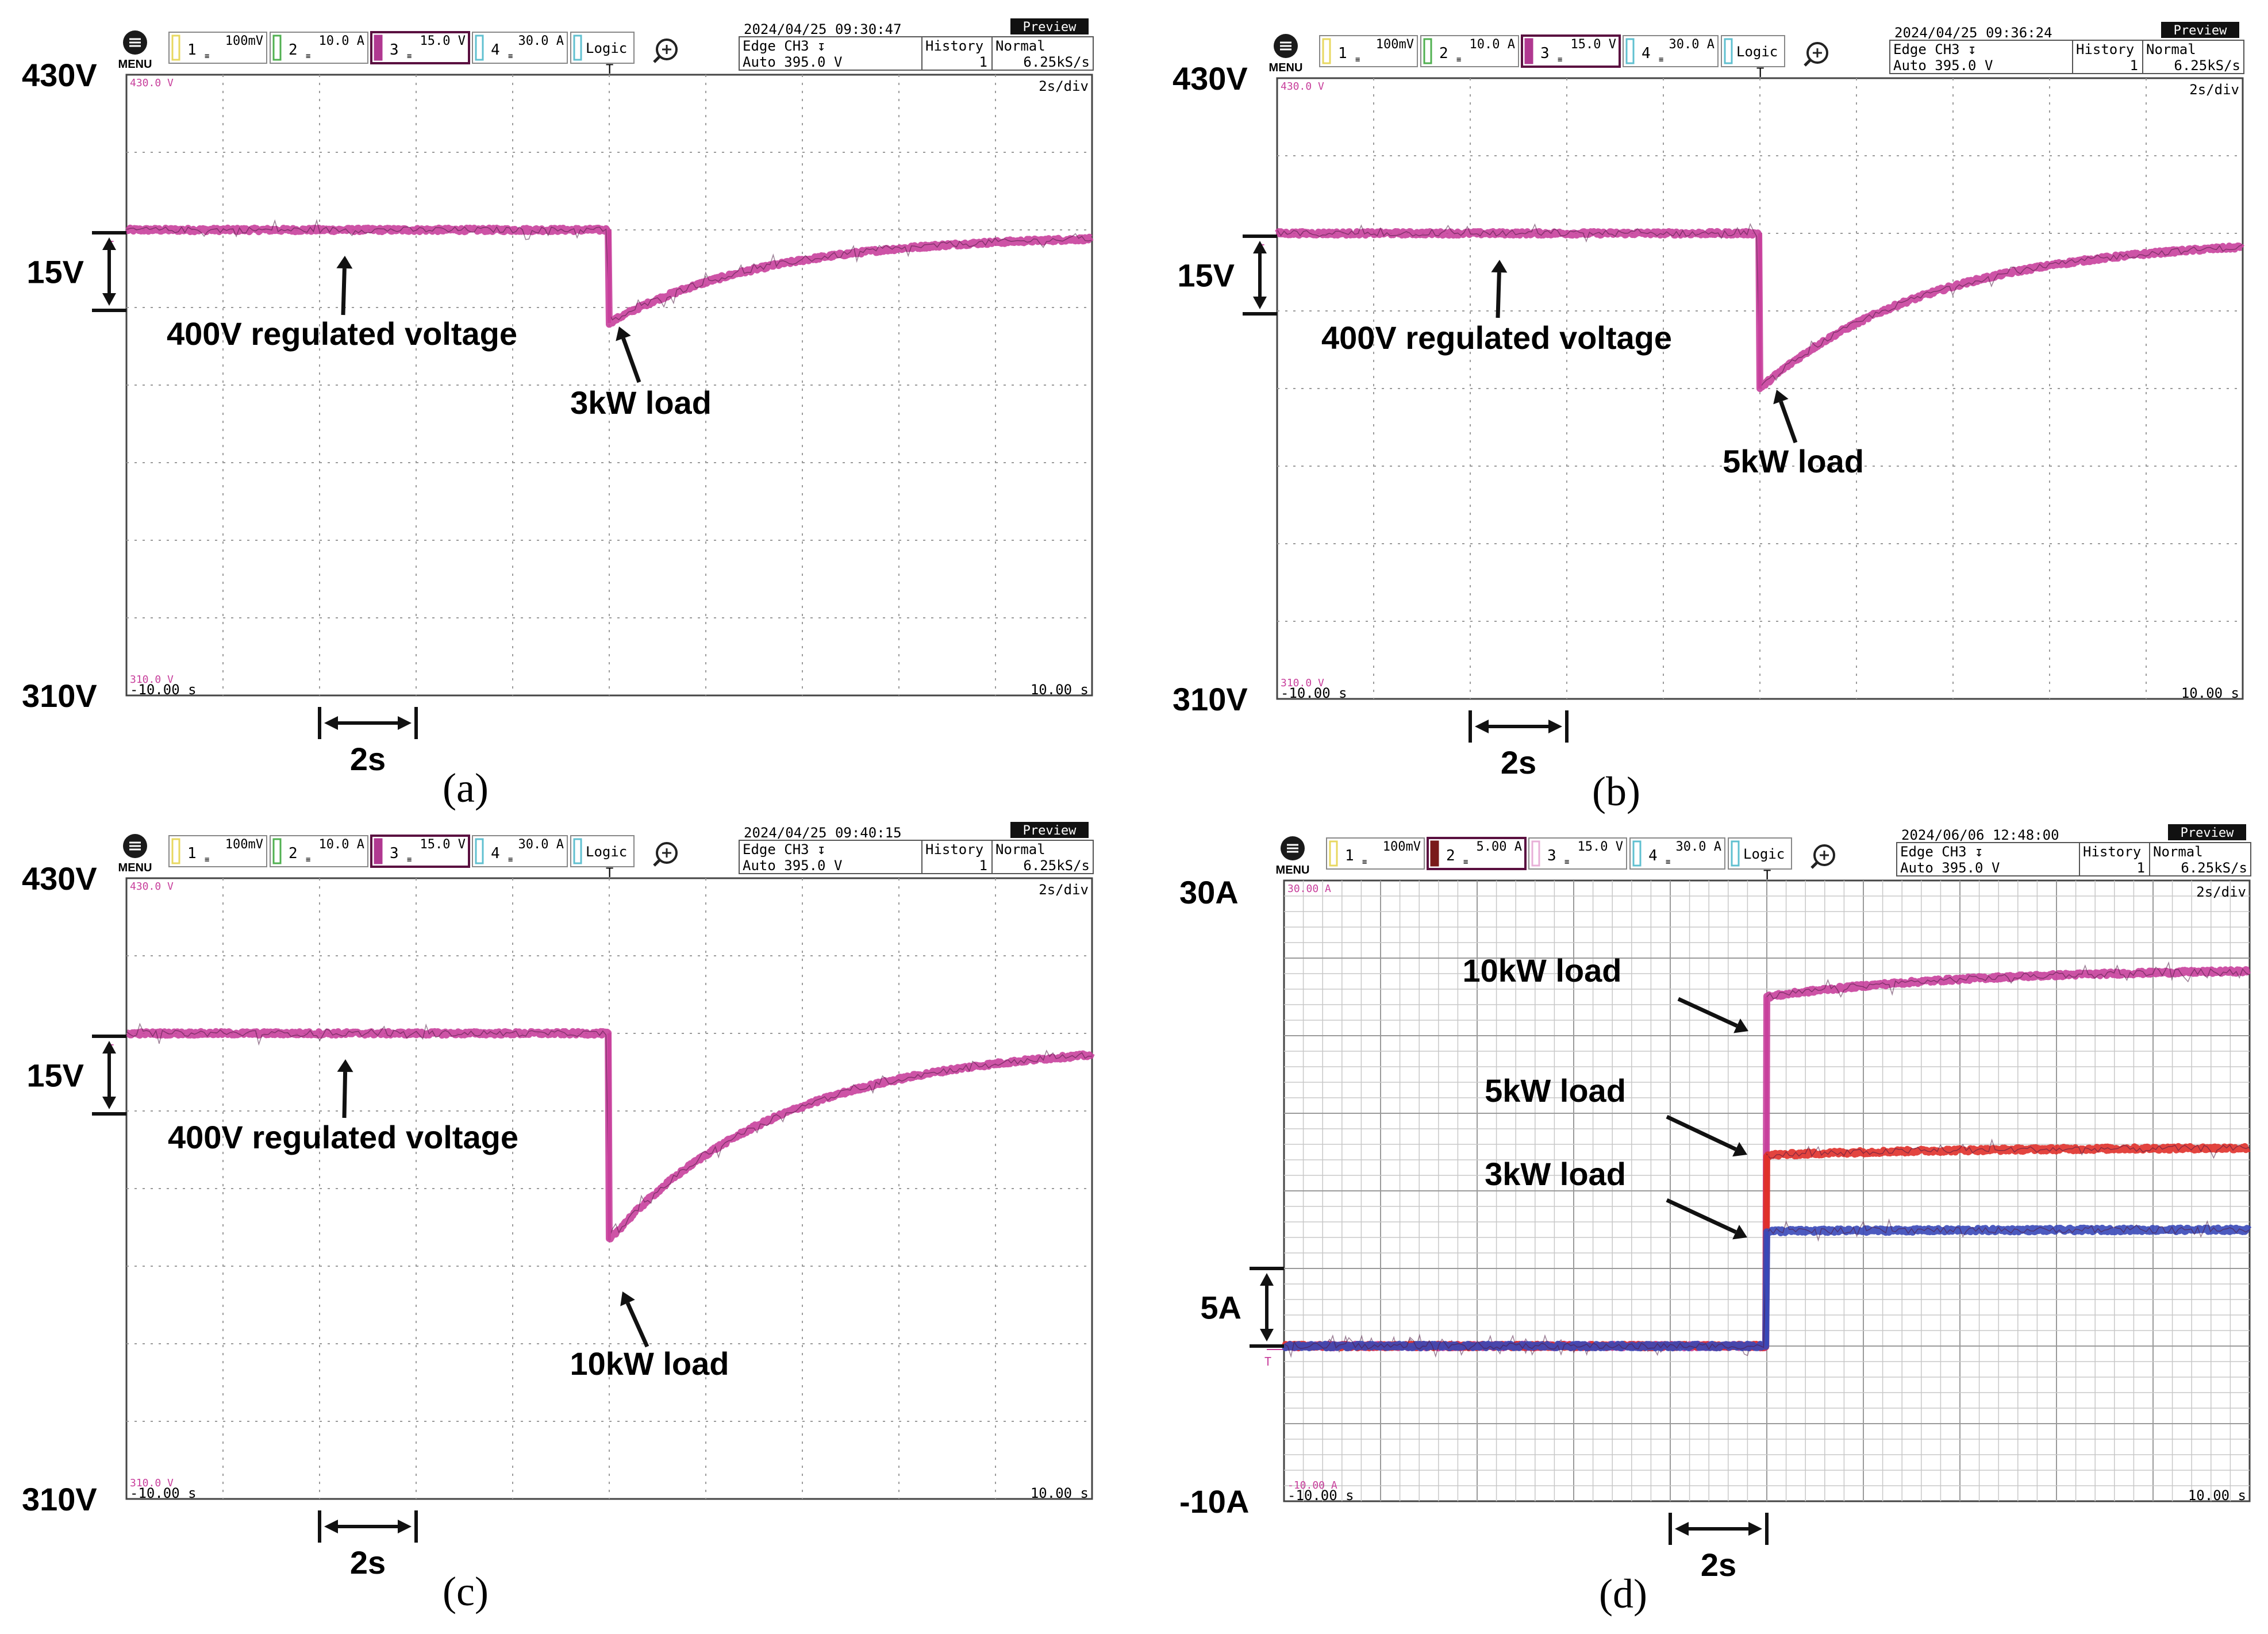 The height and width of the screenshot is (1634, 2268). What do you see at coordinates (1728, 51) in the screenshot?
I see `logic-swatch` at bounding box center [1728, 51].